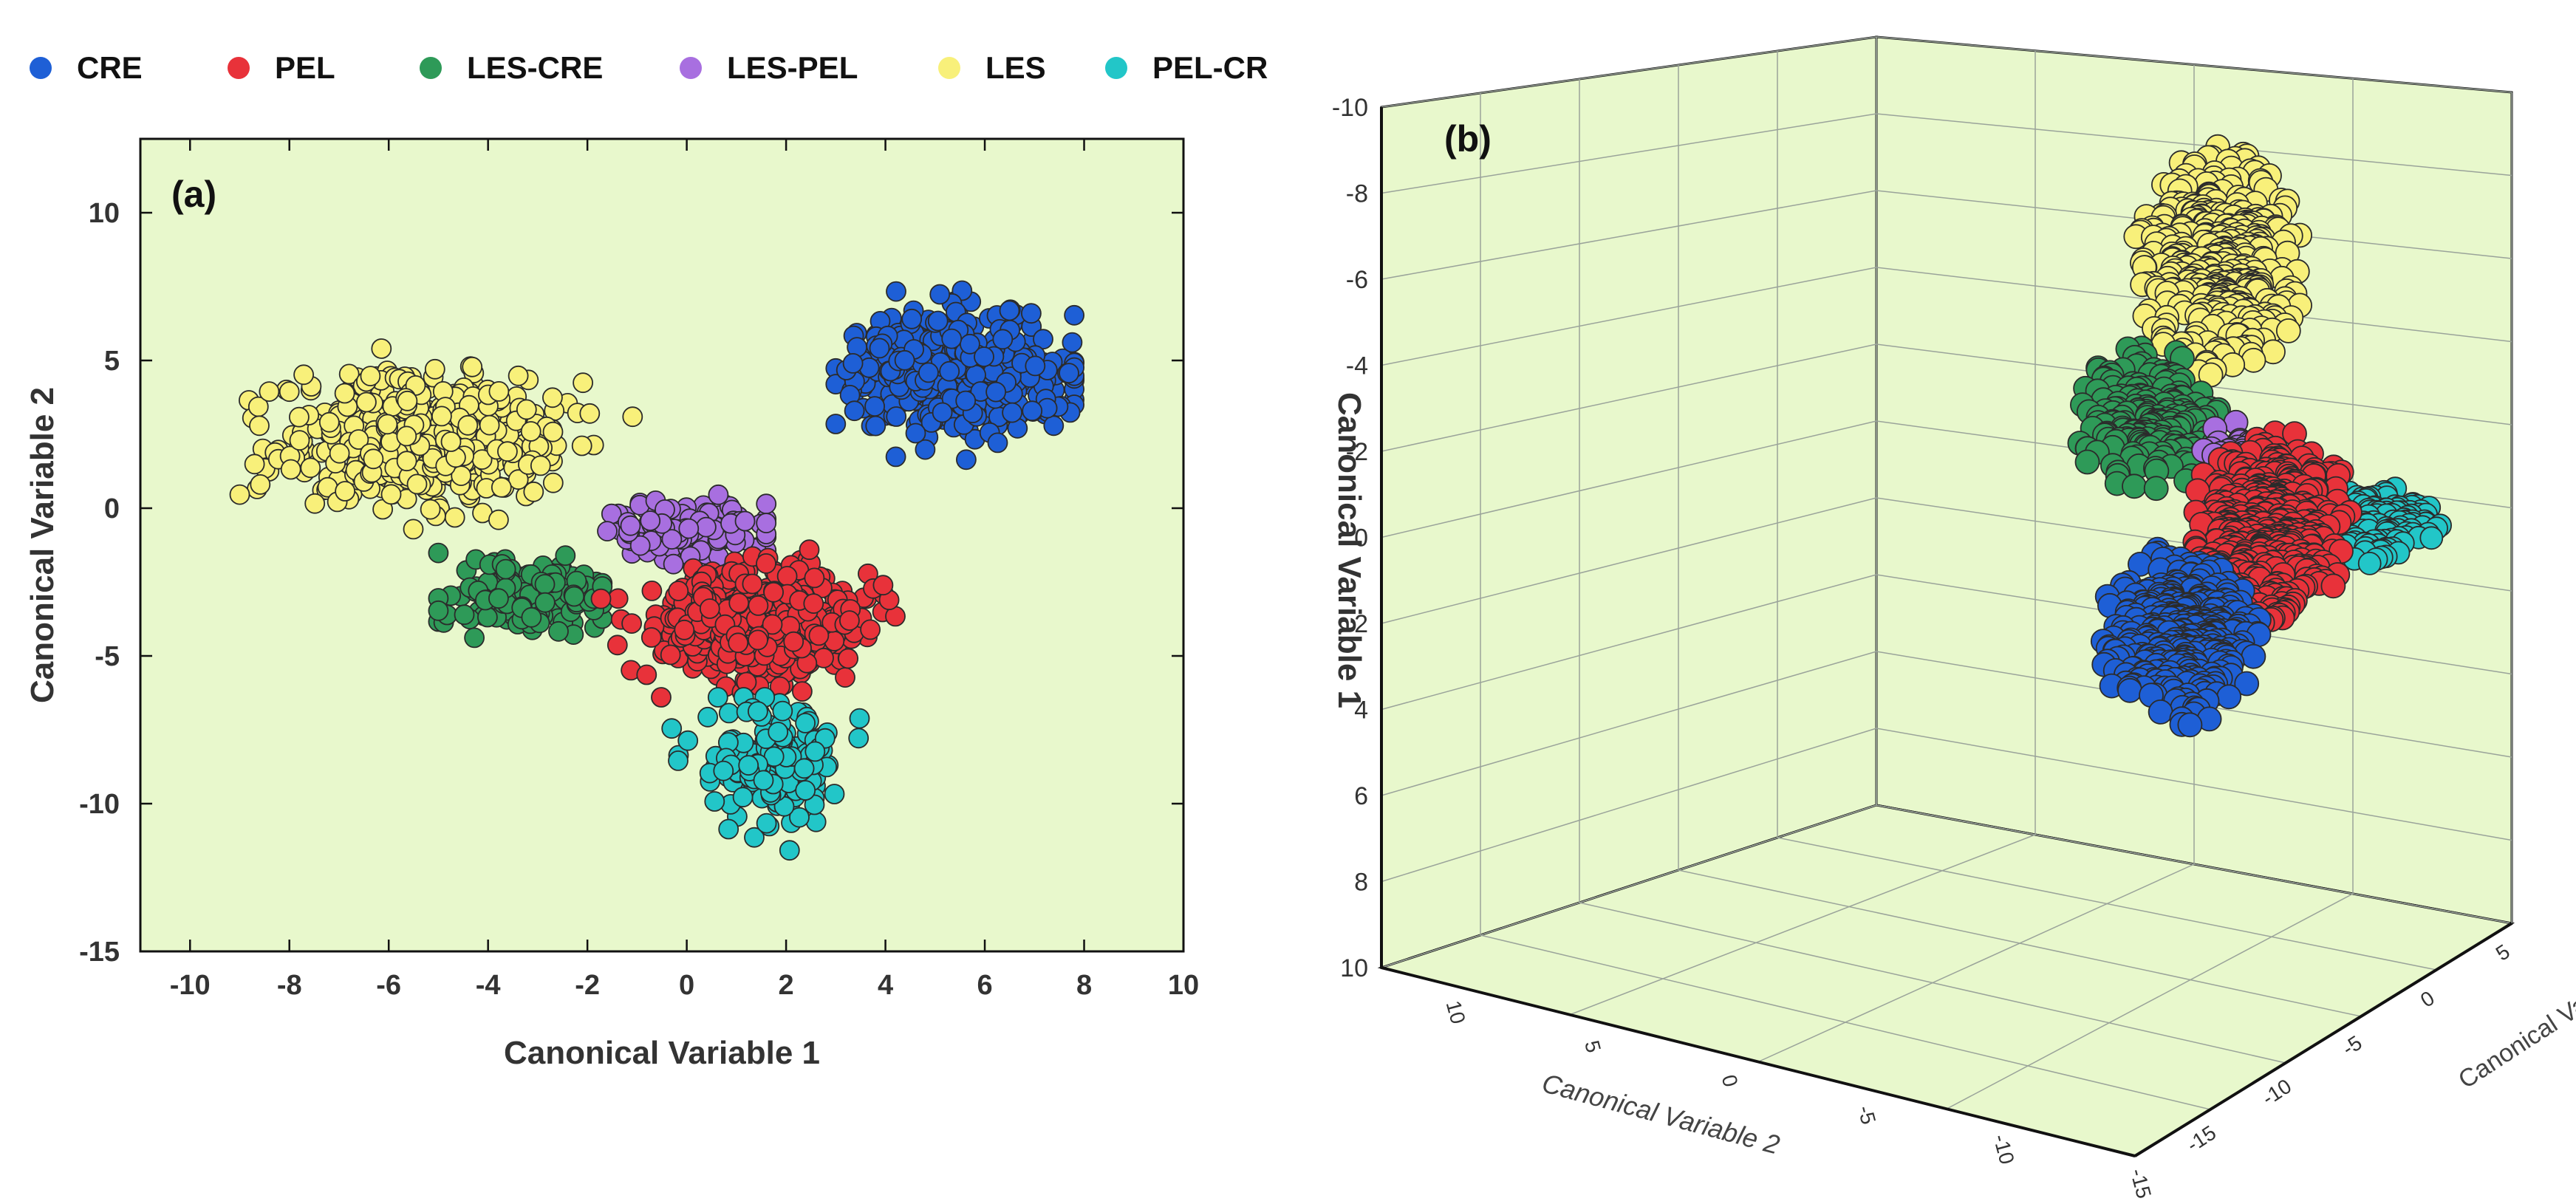  I want to click on z-axis-label-b: Canonical Variable 3, so click(2514, 1019).